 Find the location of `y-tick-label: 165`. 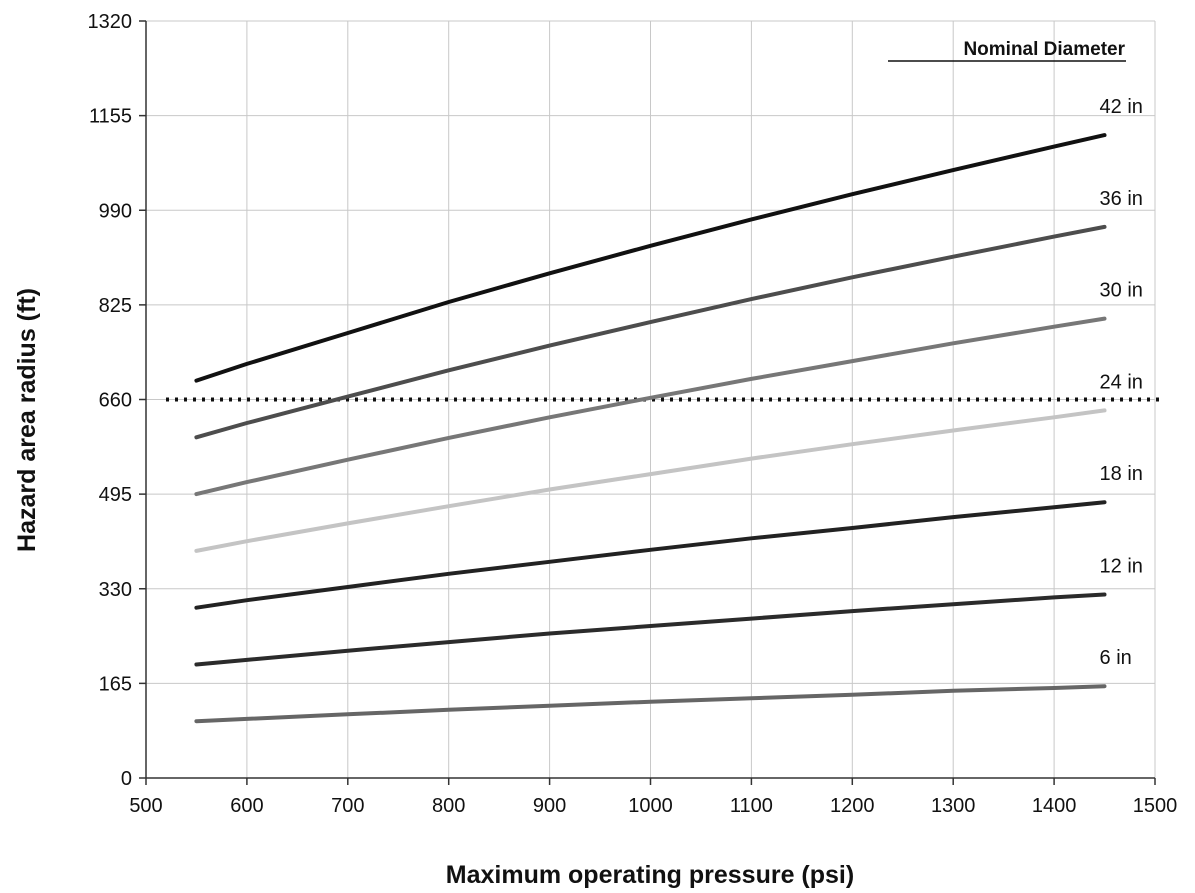

y-tick-label: 165 is located at coordinates (115, 684).